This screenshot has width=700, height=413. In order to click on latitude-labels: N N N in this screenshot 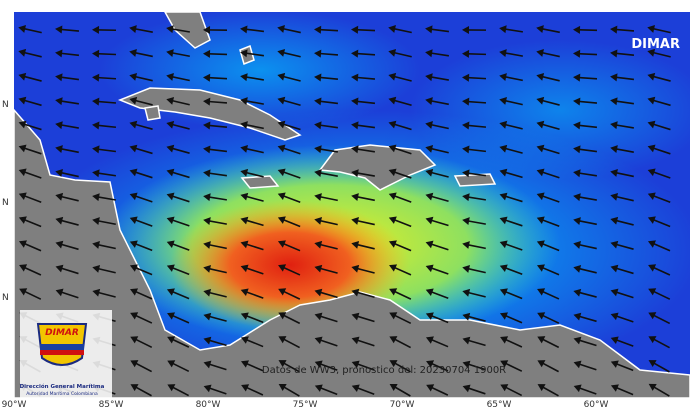, I will do `click(5, 201)`.